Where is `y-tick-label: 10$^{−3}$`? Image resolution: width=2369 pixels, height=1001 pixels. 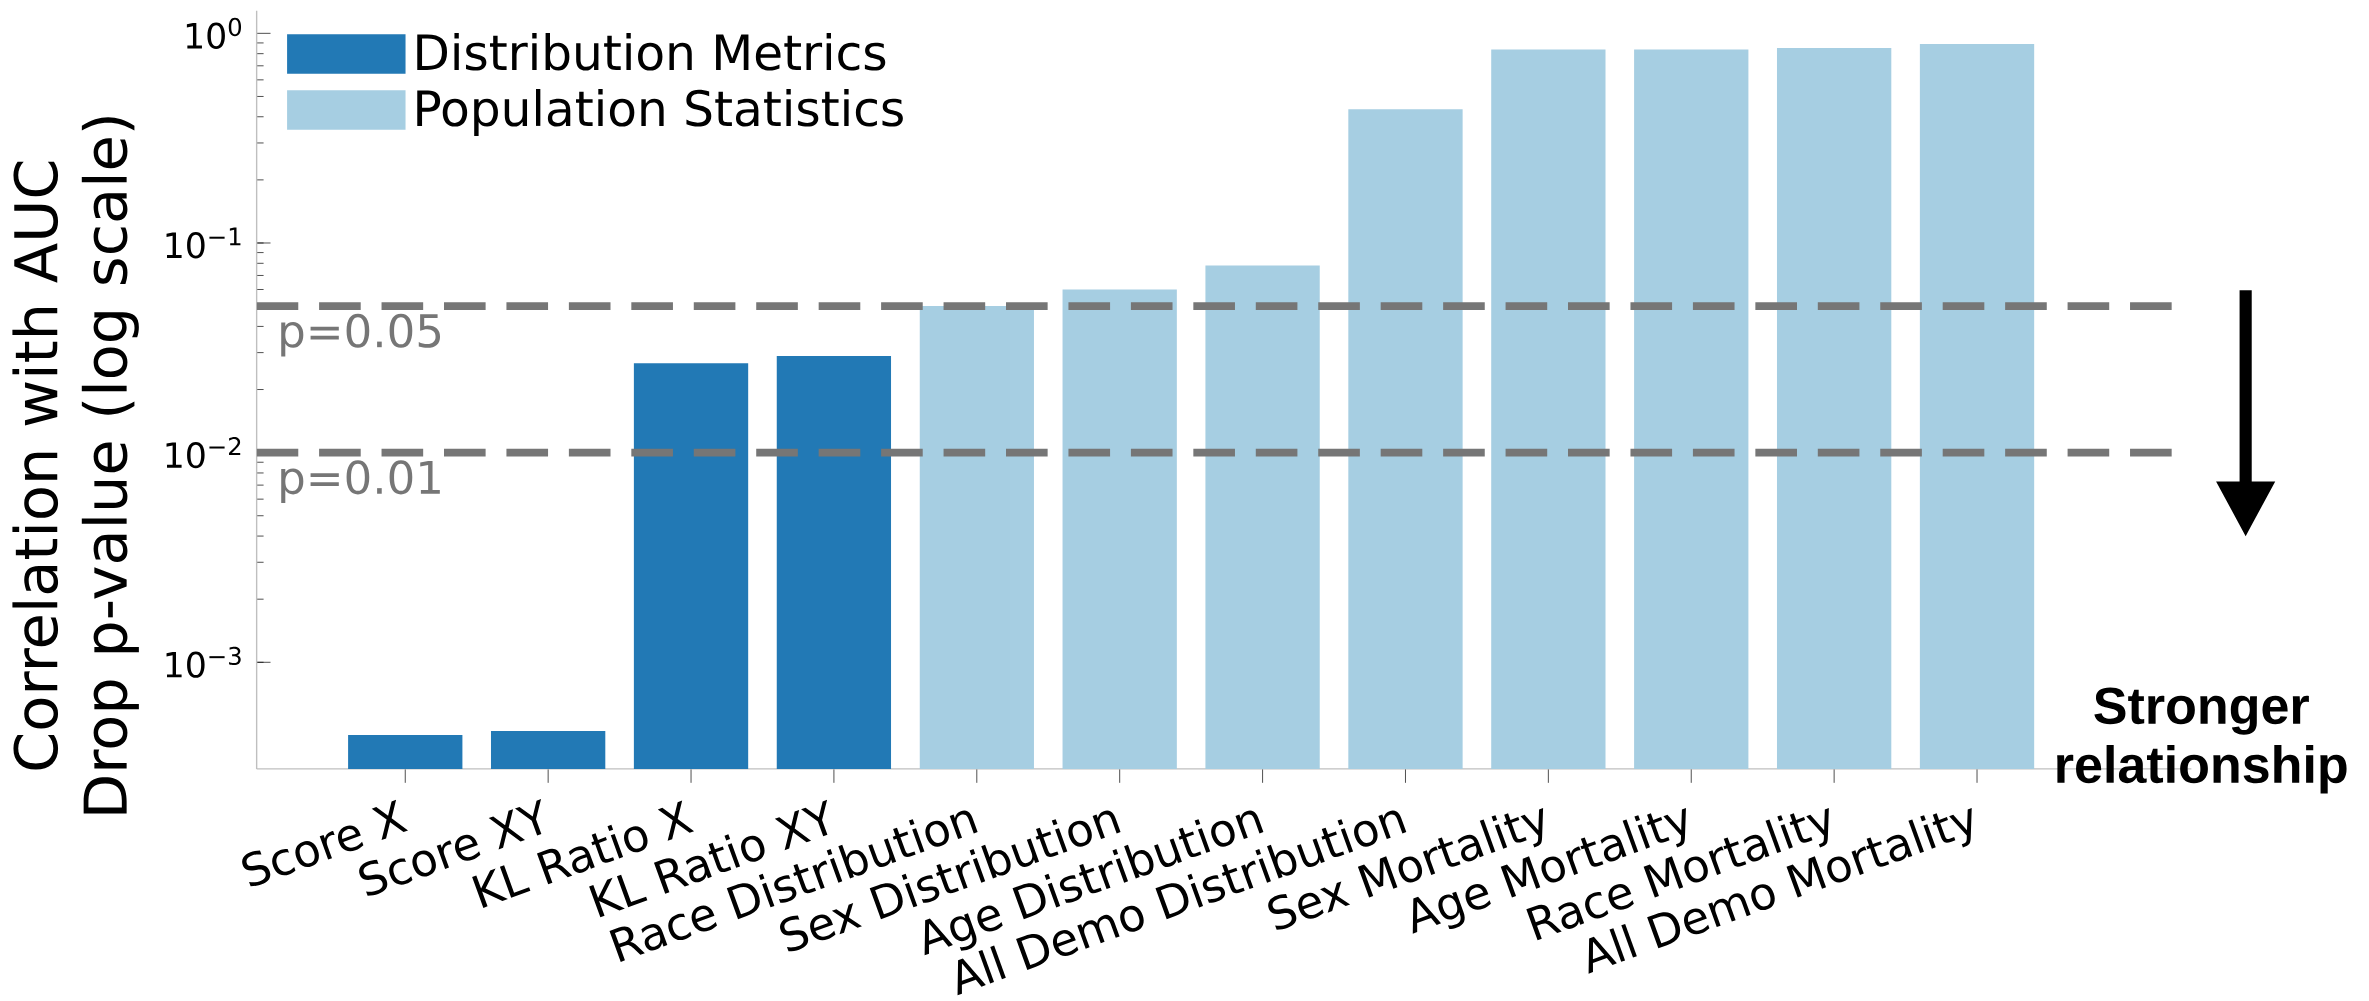
y-tick-label: 10$^{−3}$ is located at coordinates (203, 662).